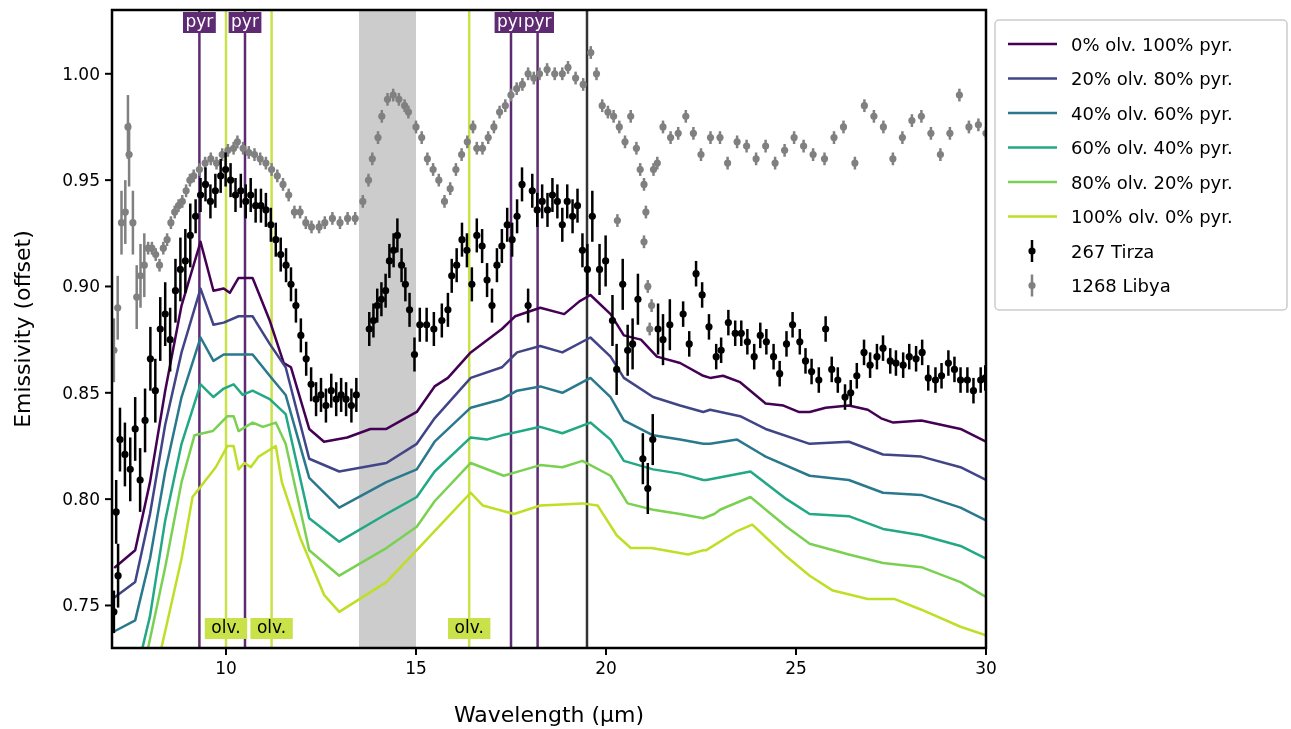 This screenshot has width=1291, height=729. What do you see at coordinates (1152, 182) in the screenshot?
I see `legend-label: 80% olv. 20% pyr.` at bounding box center [1152, 182].